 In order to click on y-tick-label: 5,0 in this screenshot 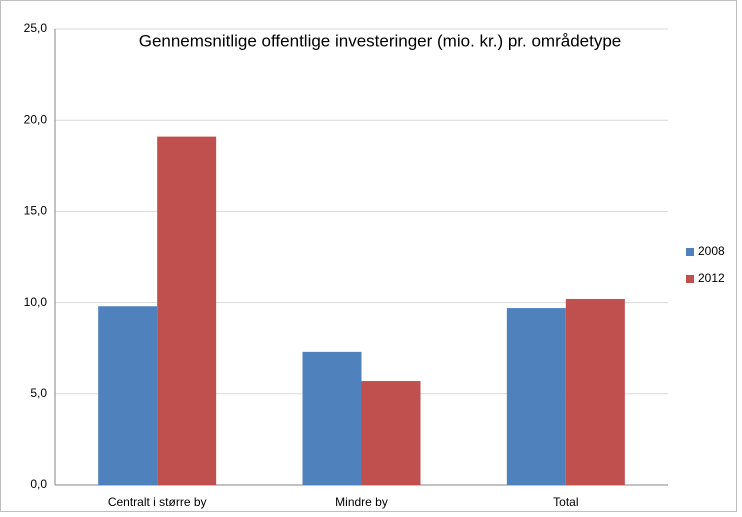, I will do `click(38, 393)`.